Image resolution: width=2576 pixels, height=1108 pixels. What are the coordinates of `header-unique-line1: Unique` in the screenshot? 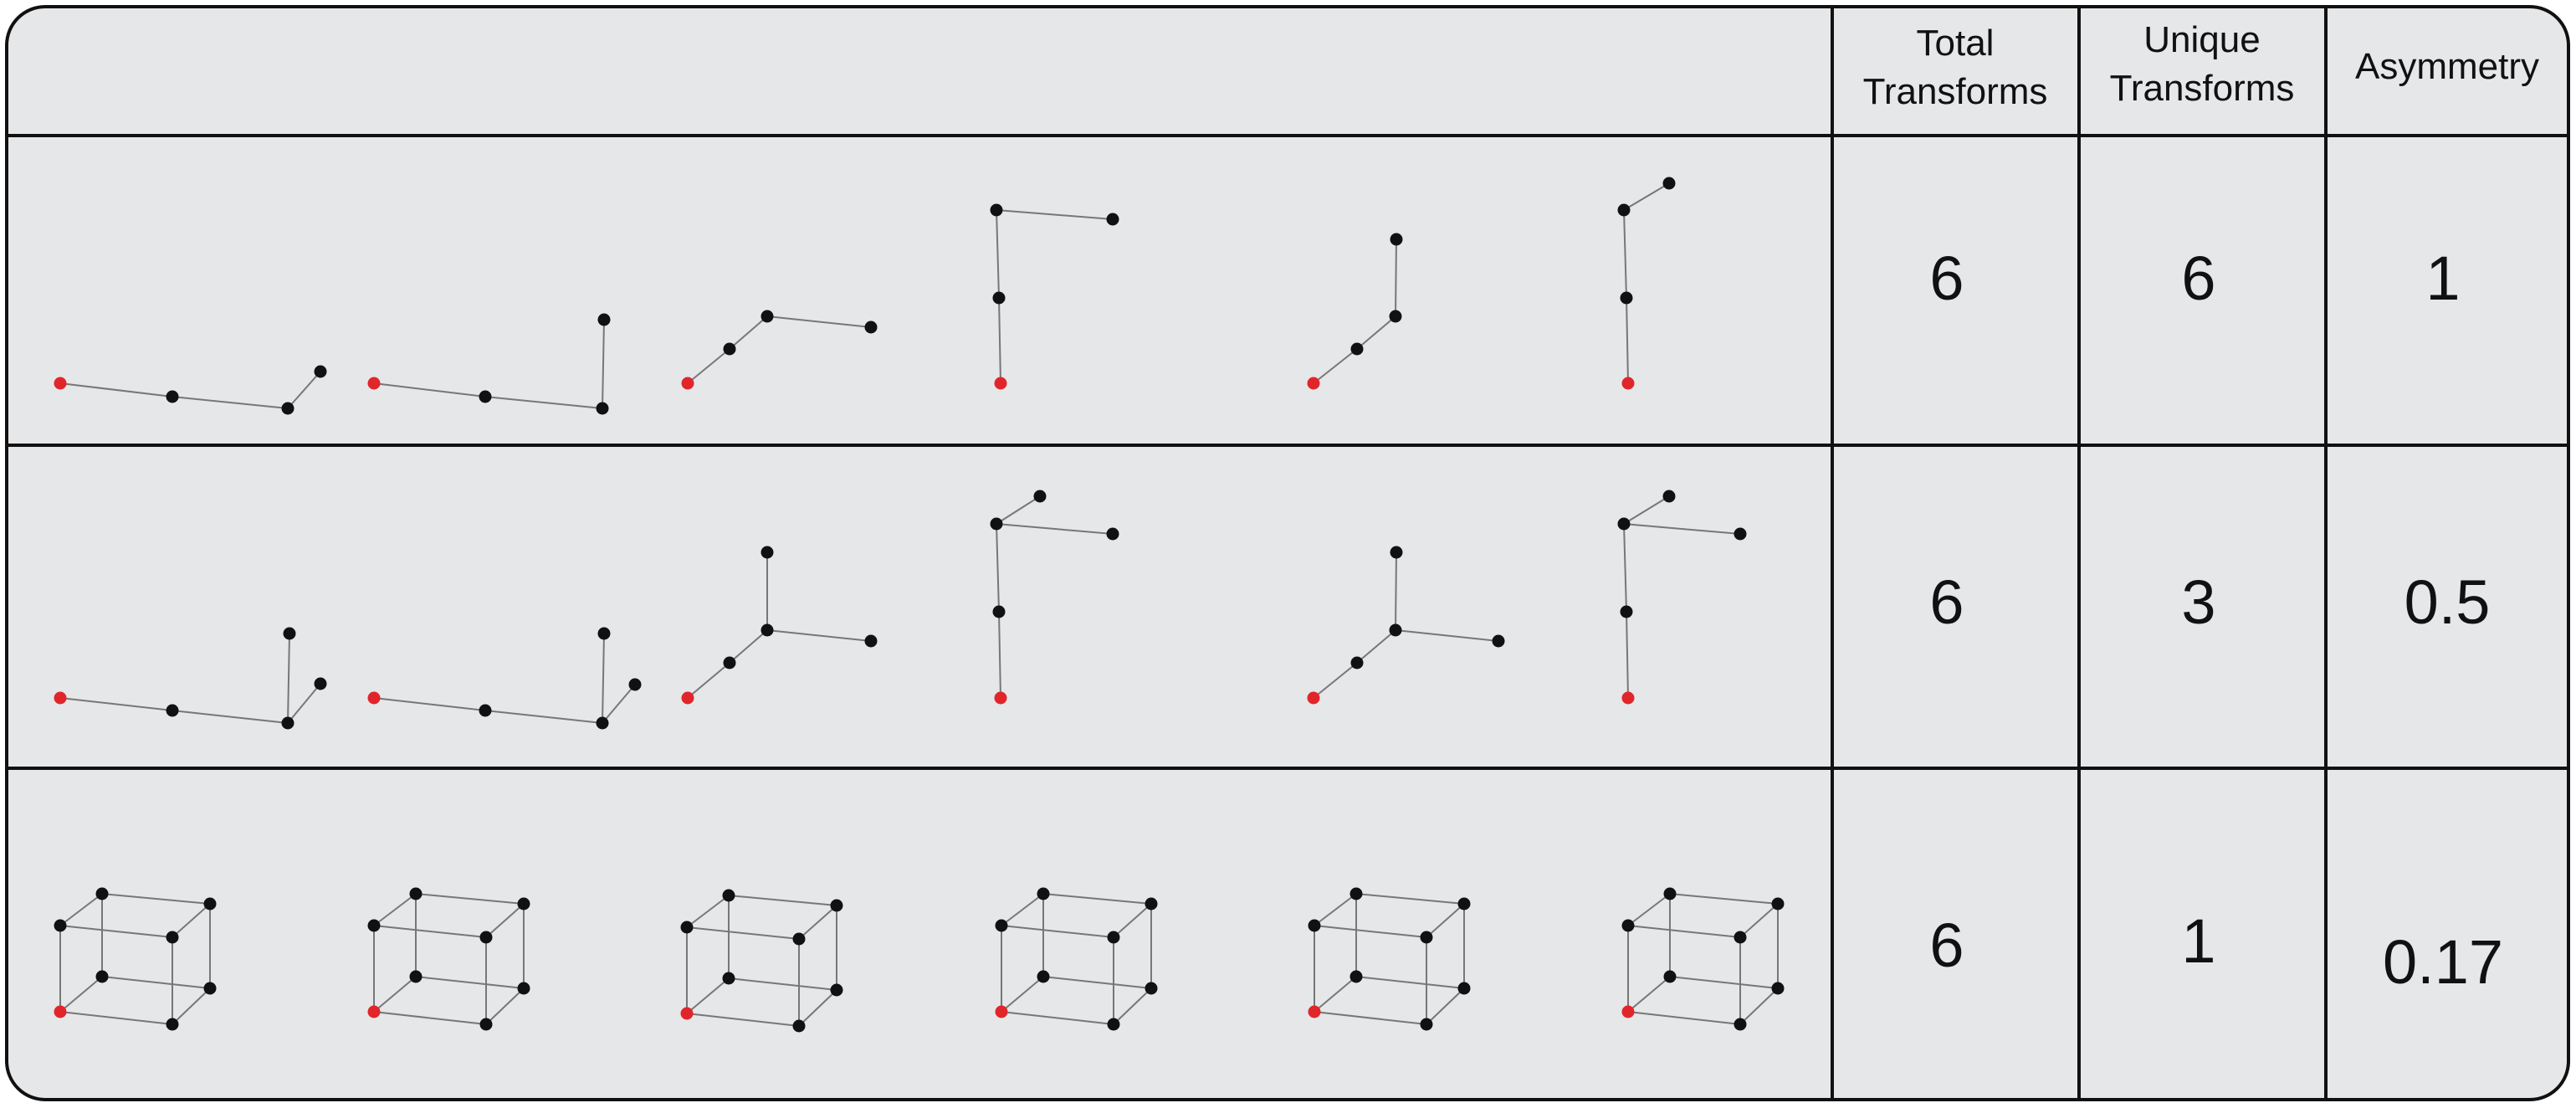 It's located at (2202, 40).